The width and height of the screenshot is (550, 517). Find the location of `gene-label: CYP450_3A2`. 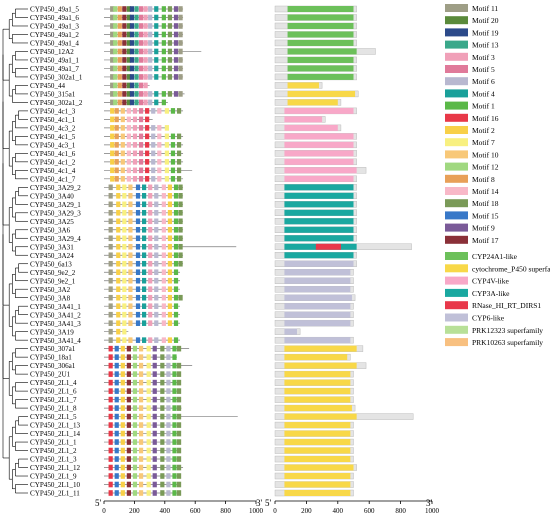

gene-label: CYP450_3A2 is located at coordinates (50, 290).